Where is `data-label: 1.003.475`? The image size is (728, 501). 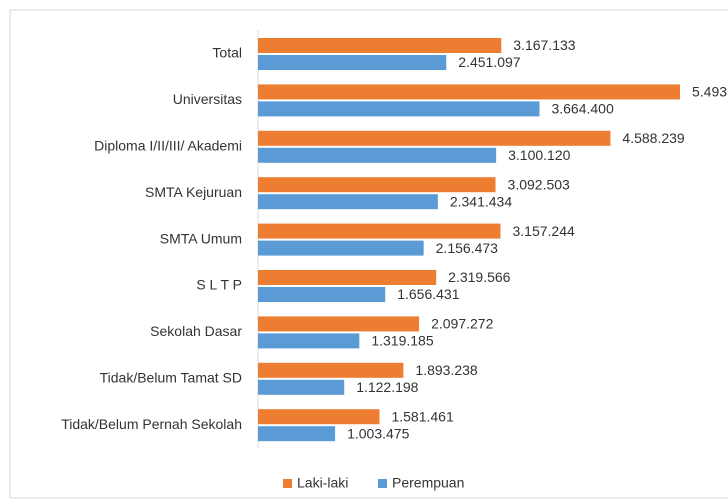 data-label: 1.003.475 is located at coordinates (378, 433).